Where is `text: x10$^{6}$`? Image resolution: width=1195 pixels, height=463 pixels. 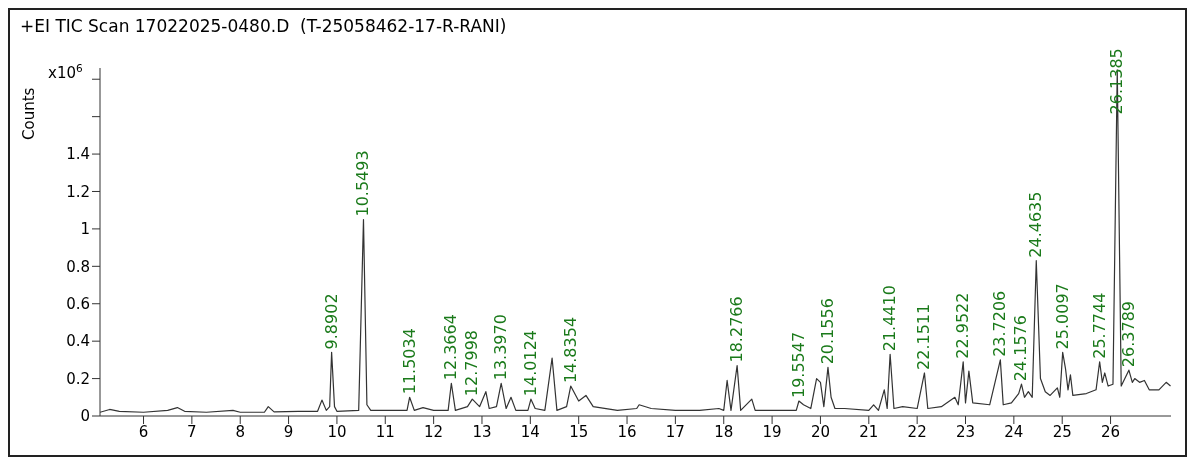 text: x10$^{6}$ is located at coordinates (65, 72).